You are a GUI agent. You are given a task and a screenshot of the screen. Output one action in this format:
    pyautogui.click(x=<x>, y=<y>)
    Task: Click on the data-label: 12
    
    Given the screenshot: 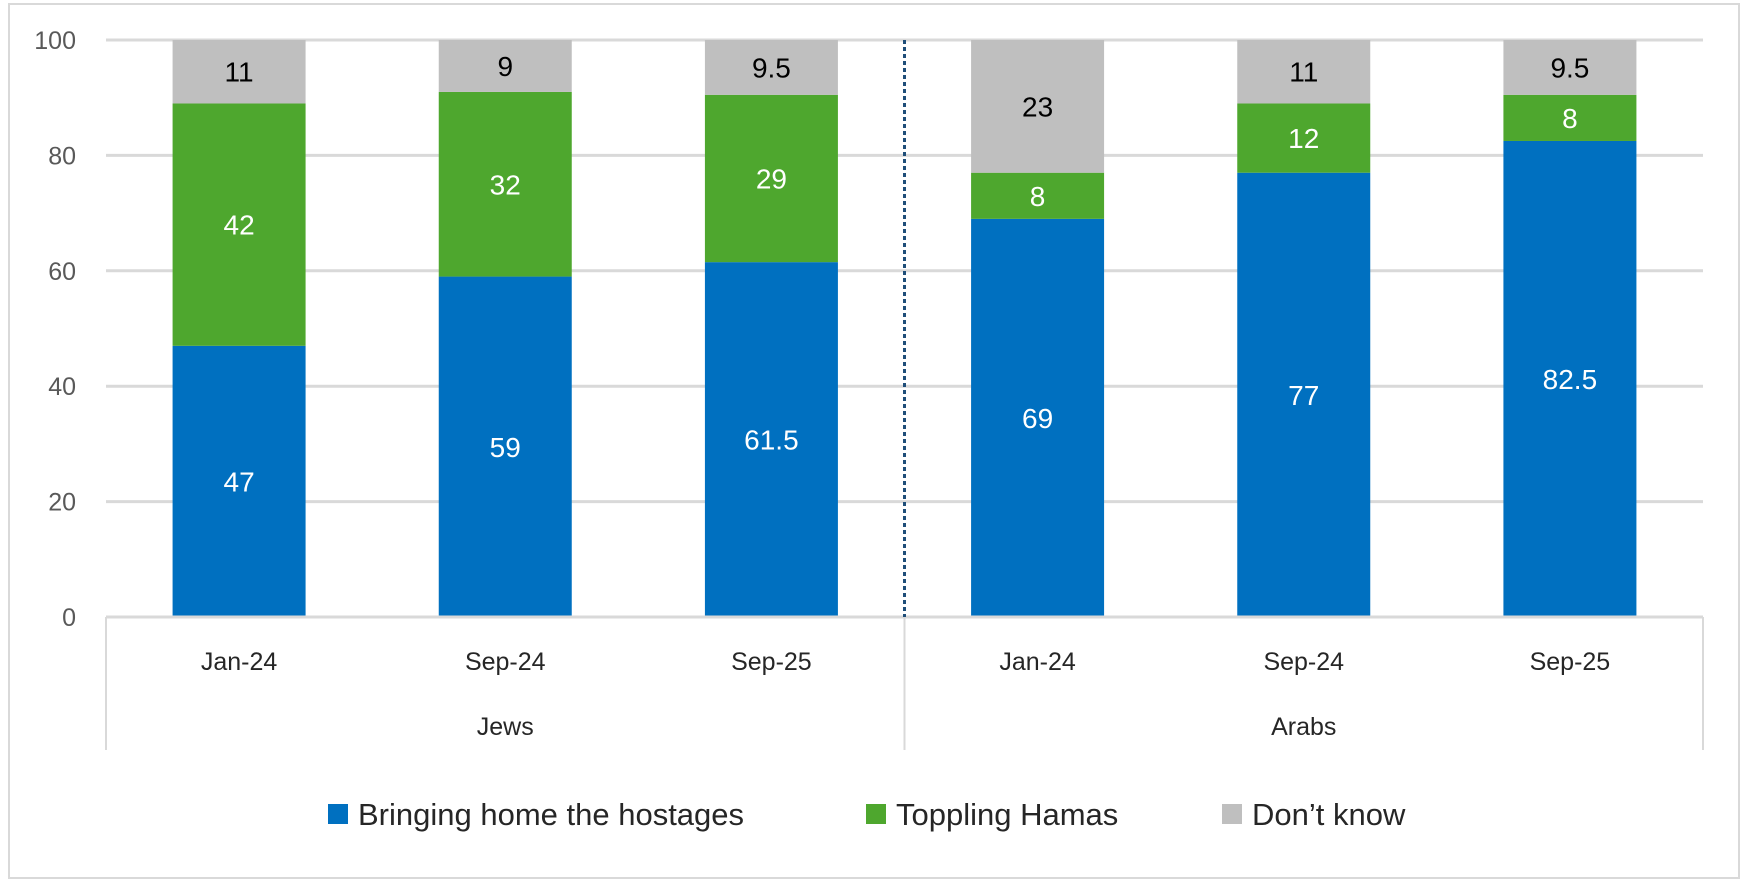 What is the action you would take?
    pyautogui.click(x=1303, y=138)
    